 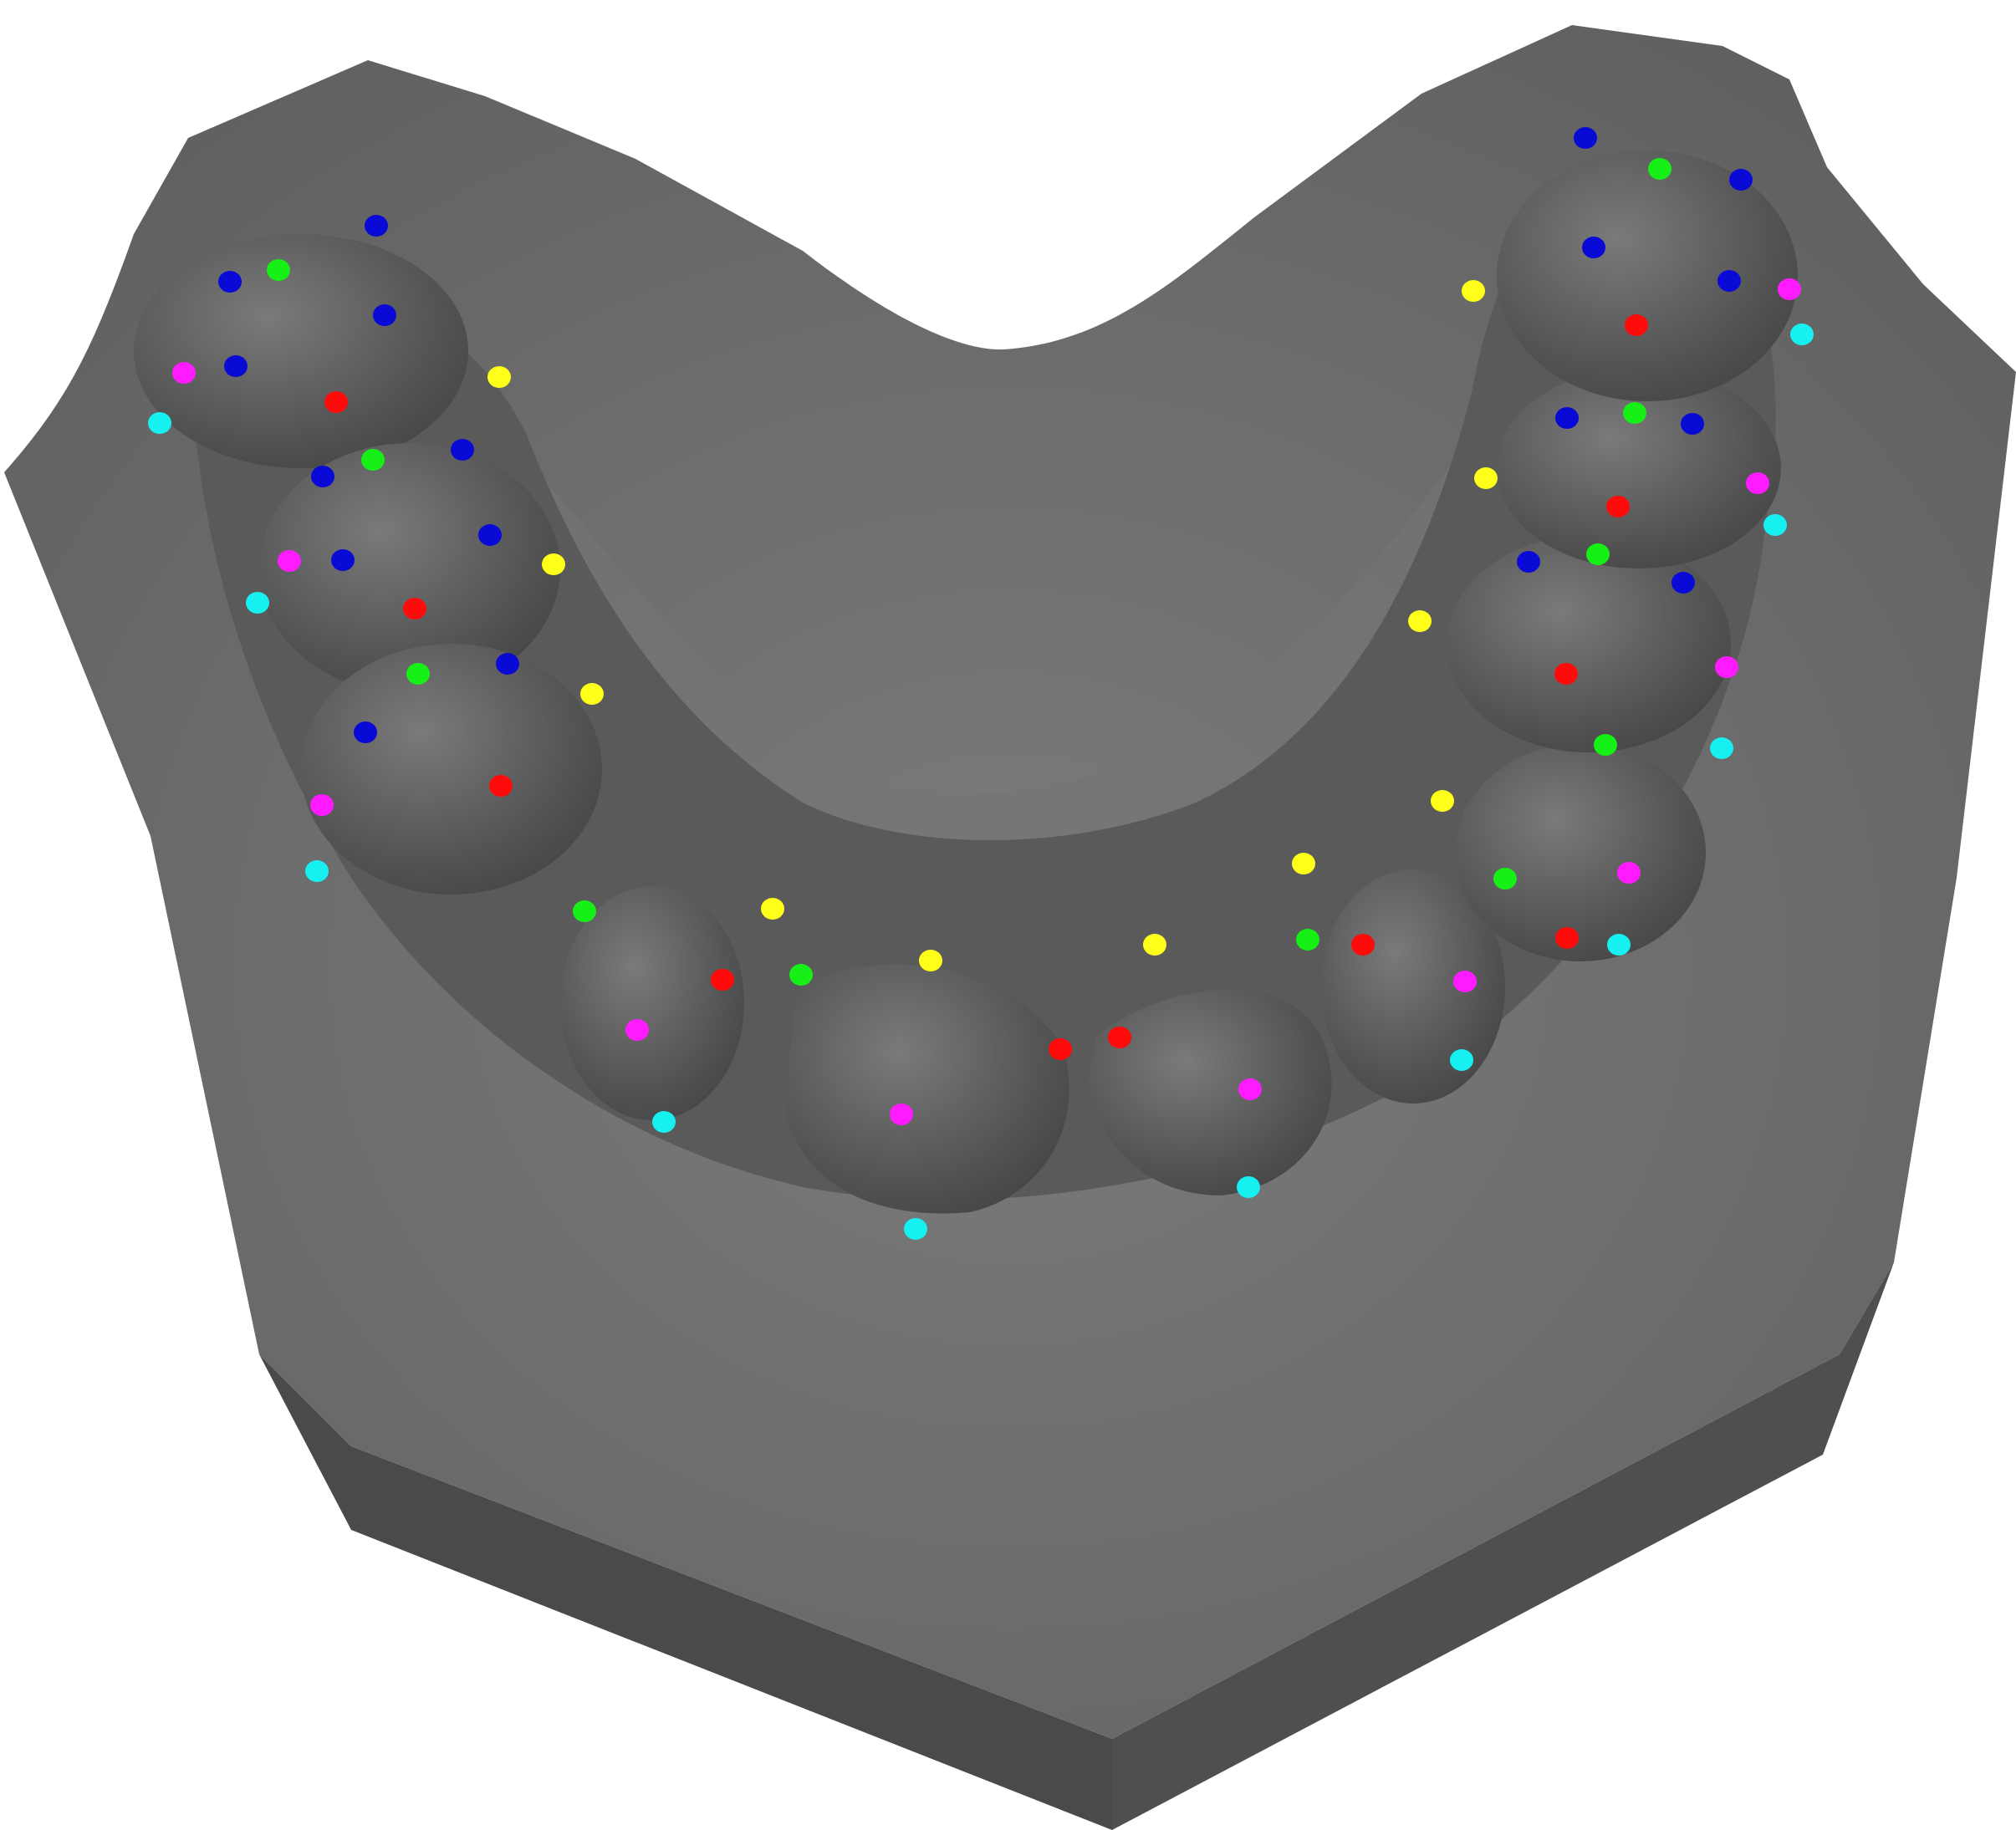 I want to click on teeth-left, so click(x=439, y=677).